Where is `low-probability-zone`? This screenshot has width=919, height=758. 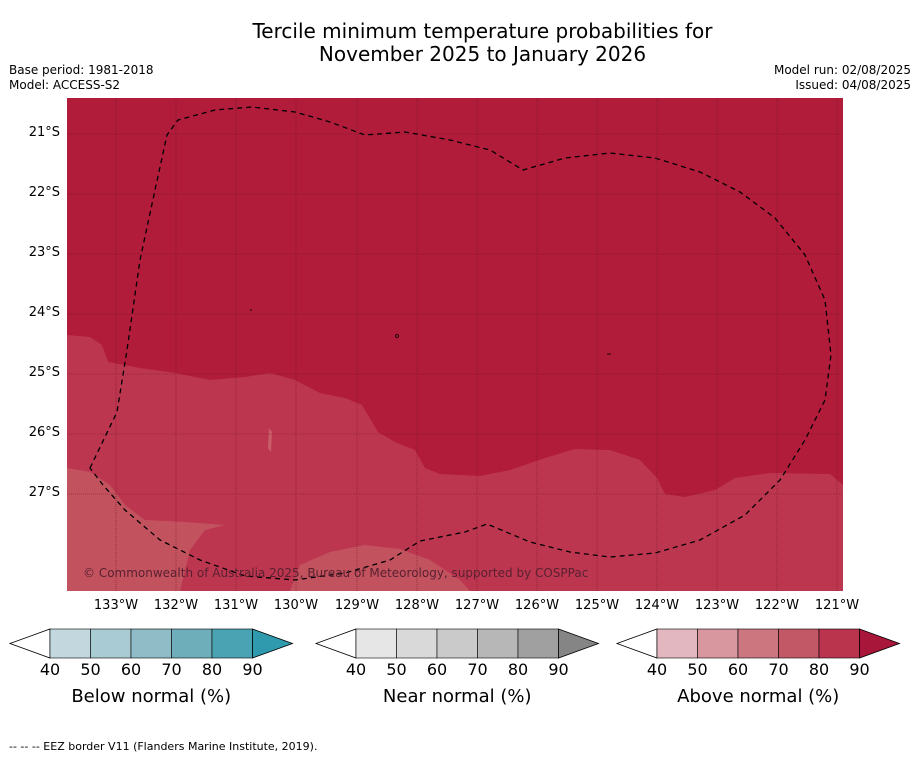
low-probability-zone is located at coordinates (146, 529).